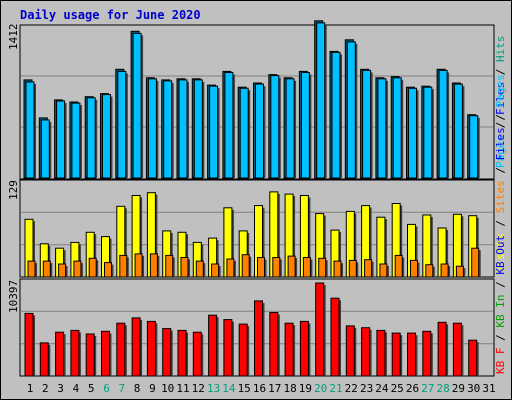 The image size is (512, 400). Describe the element at coordinates (76, 388) in the screenshot. I see `x-tick-label: 4` at that location.